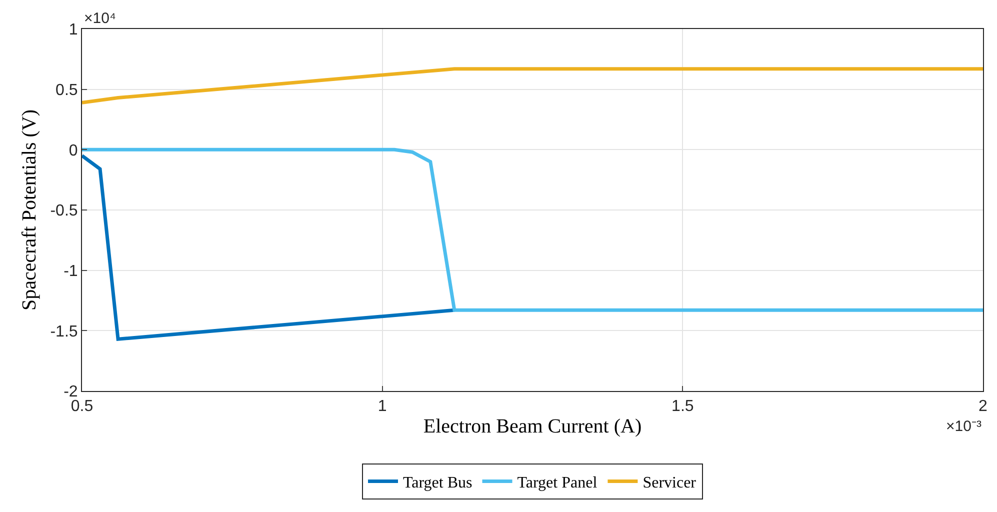 This screenshot has width=997, height=512. Describe the element at coordinates (64, 331) in the screenshot. I see `y-tick-label: -1.5` at that location.